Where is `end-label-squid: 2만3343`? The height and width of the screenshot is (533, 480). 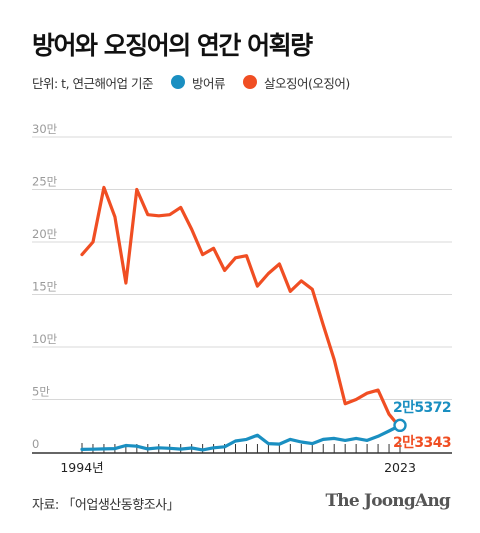
end-label-squid: 2만3343 is located at coordinates (422, 443).